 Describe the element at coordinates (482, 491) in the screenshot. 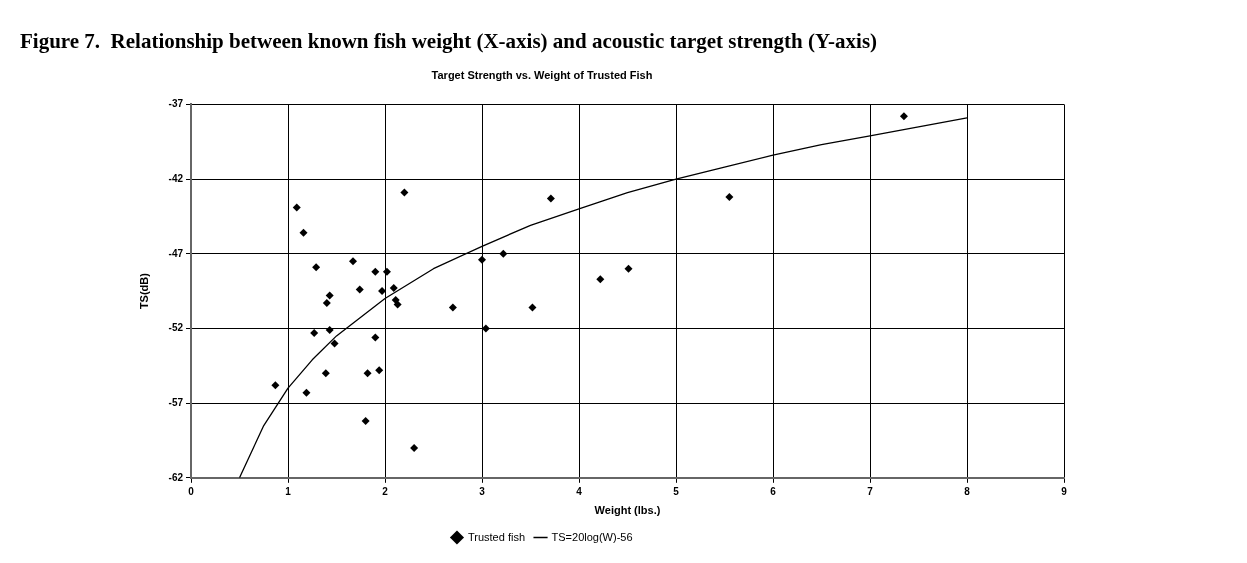

I see `x-tick-label: 3` at that location.